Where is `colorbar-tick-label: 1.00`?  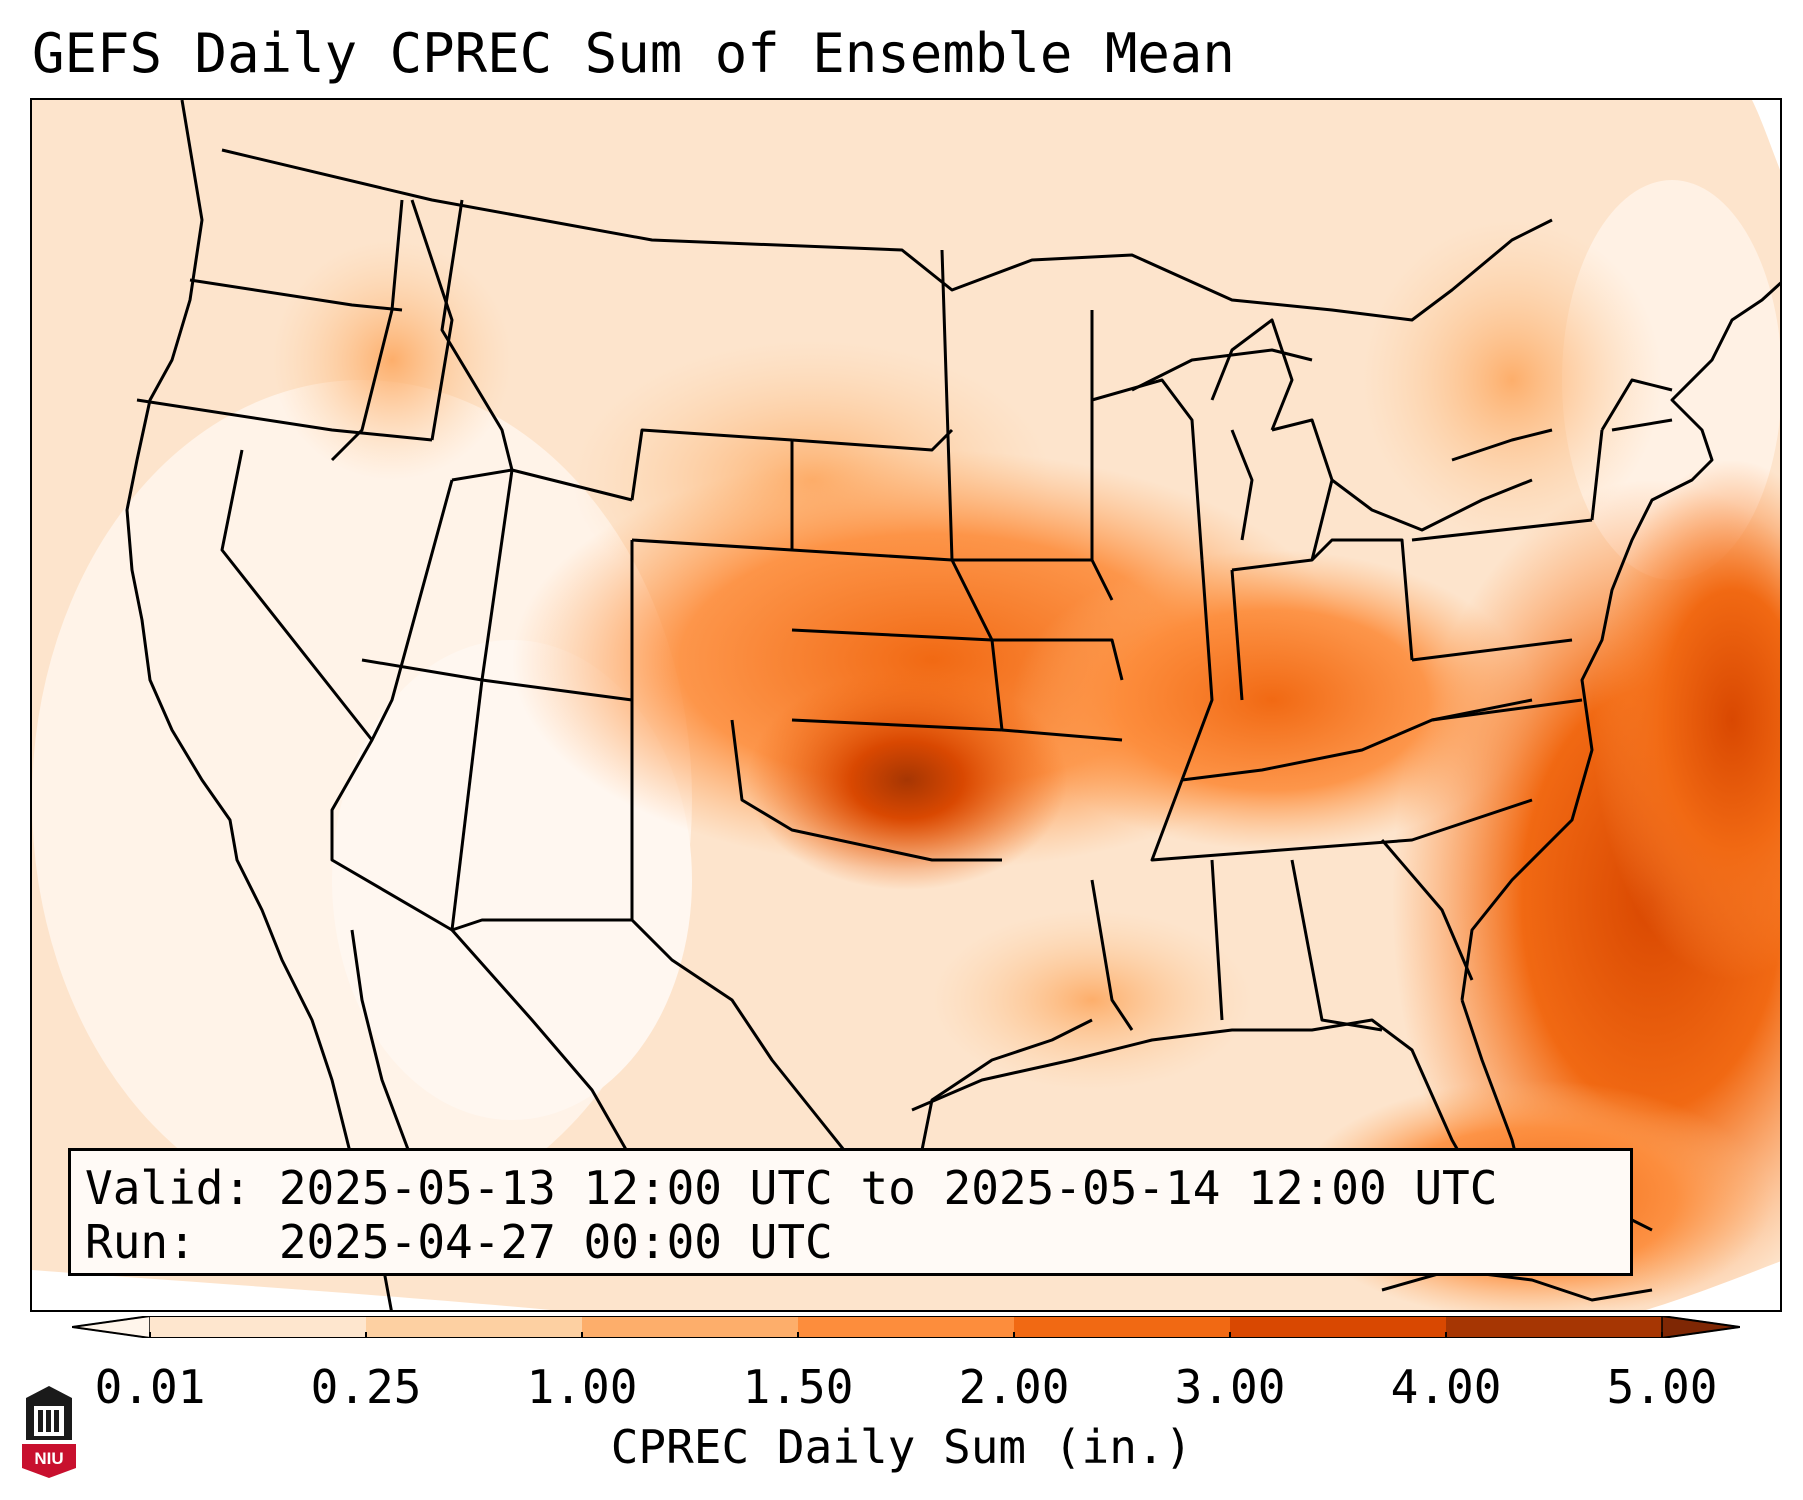 colorbar-tick-label: 1.00 is located at coordinates (582, 1387).